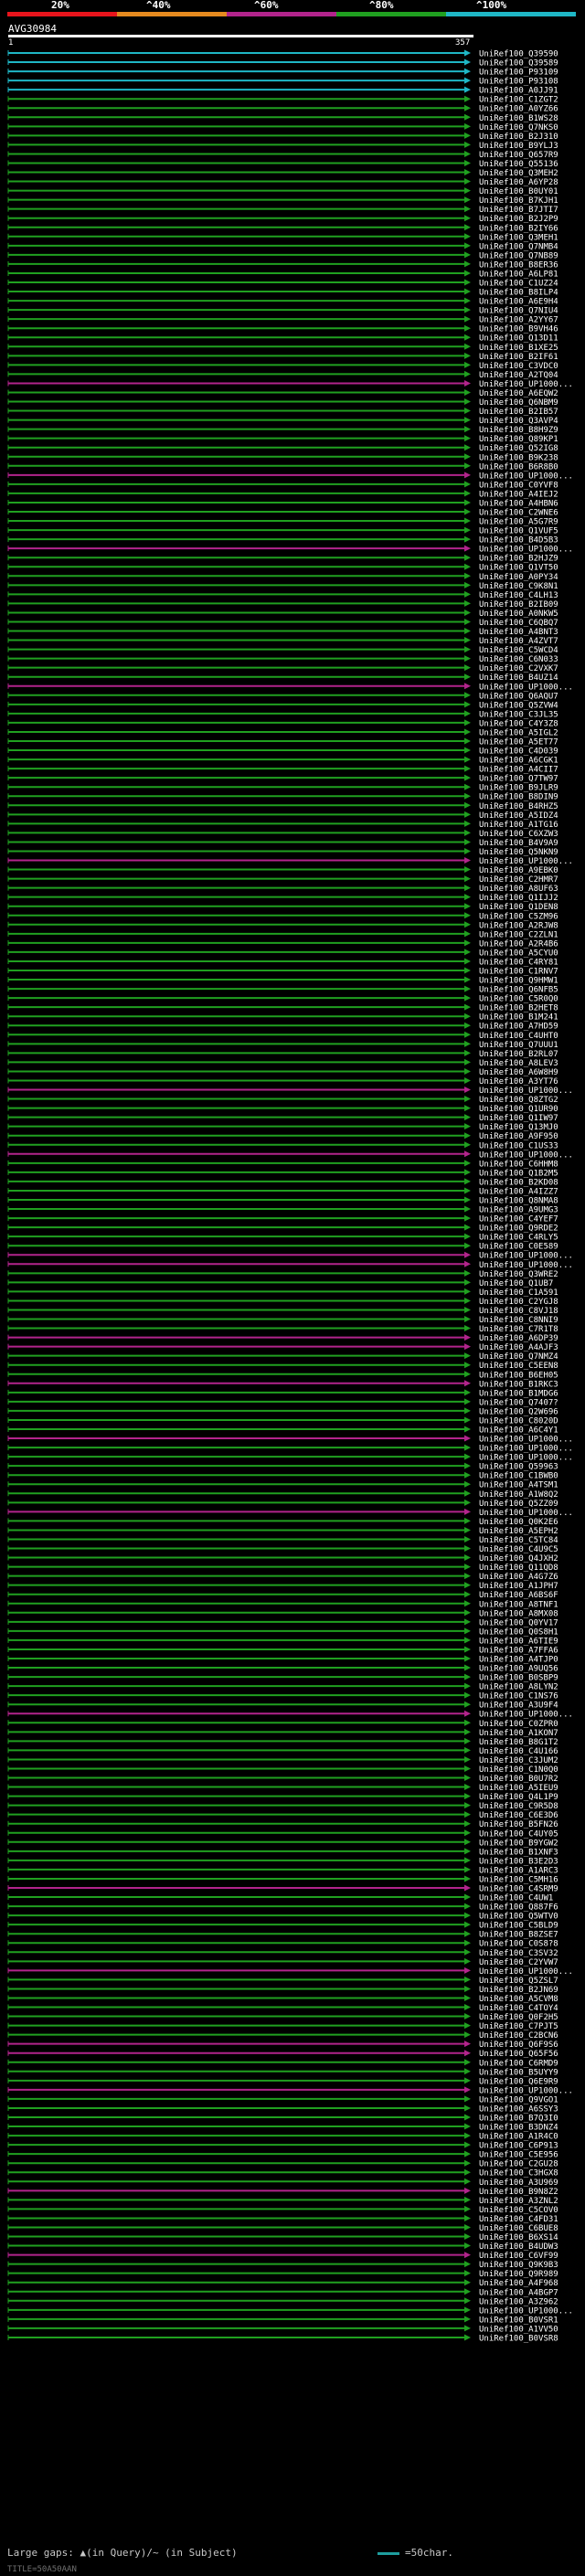  I want to click on hit-row: UniRef100_Q65F56, so click(283, 2054).